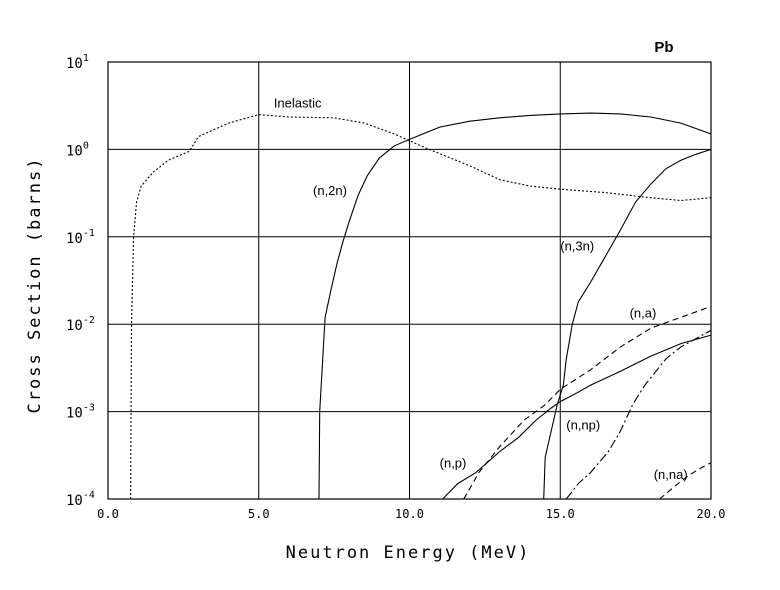  I want to click on y-tick-label: 10⁻³, so click(80, 412).